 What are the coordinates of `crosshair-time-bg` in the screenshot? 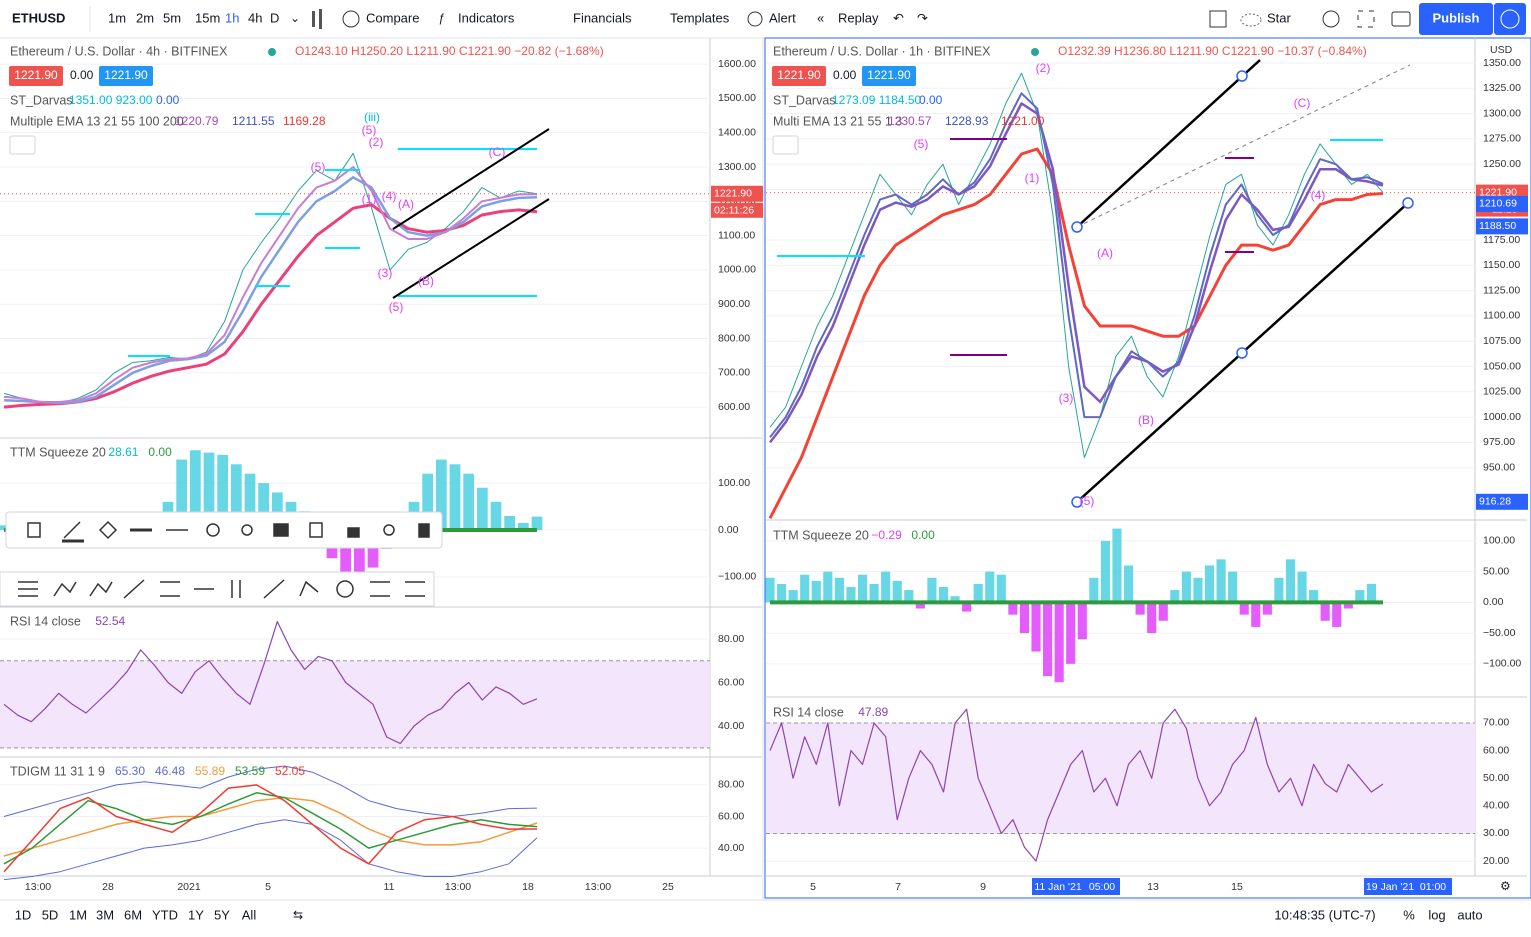 It's located at (1076, 886).